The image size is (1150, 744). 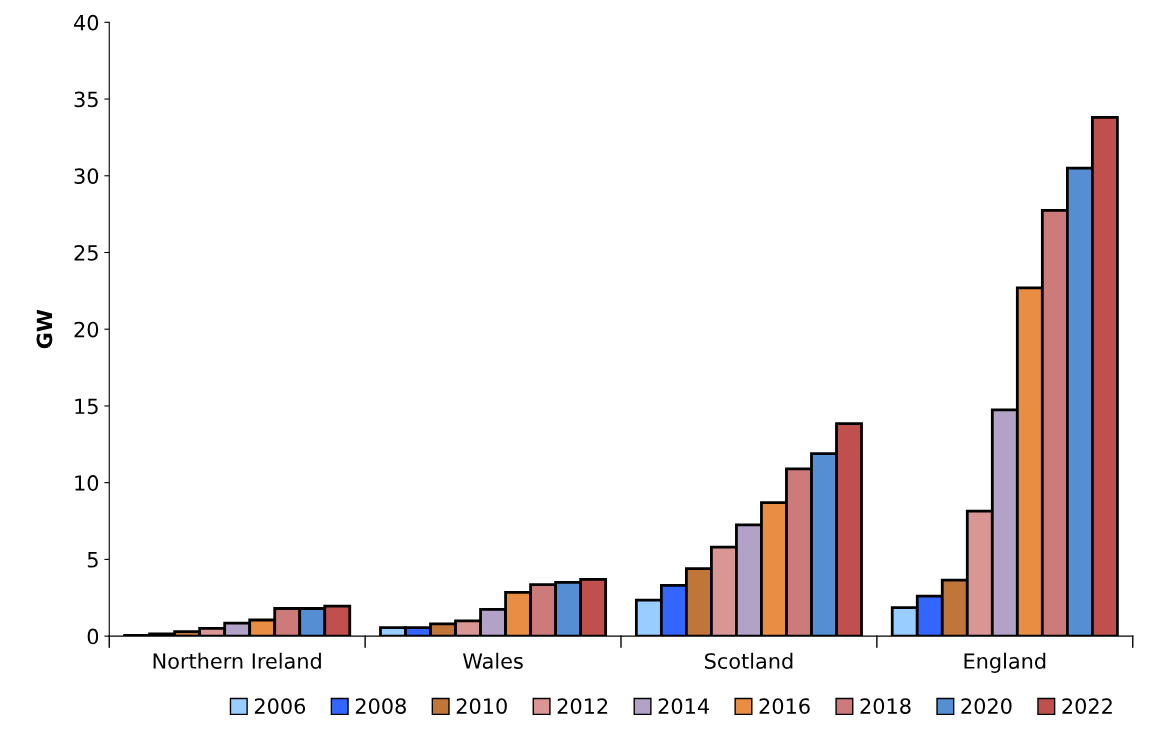 I want to click on legend-label: 2020, so click(x=986, y=706).